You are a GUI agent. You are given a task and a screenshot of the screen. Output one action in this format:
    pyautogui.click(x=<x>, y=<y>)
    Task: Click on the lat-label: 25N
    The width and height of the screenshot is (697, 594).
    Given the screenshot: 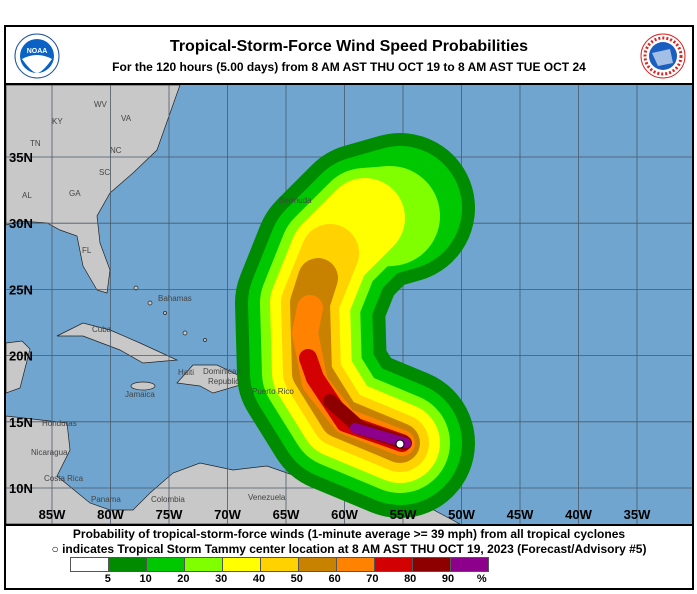 What is the action you would take?
    pyautogui.click(x=21, y=289)
    